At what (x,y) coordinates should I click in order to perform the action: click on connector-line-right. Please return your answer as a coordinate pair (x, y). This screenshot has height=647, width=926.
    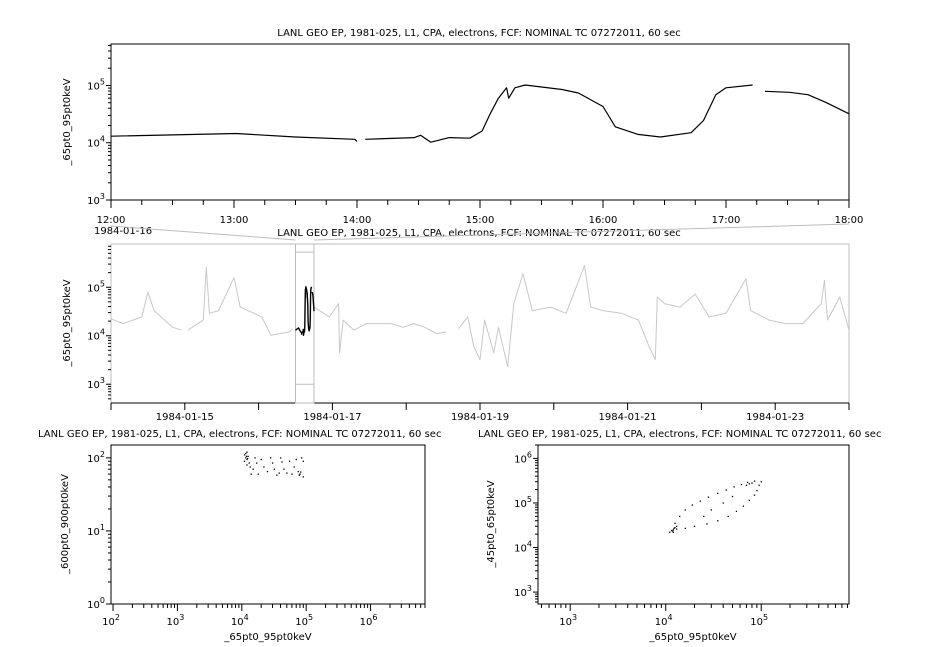
    Looking at the image, I should click on (581, 232).